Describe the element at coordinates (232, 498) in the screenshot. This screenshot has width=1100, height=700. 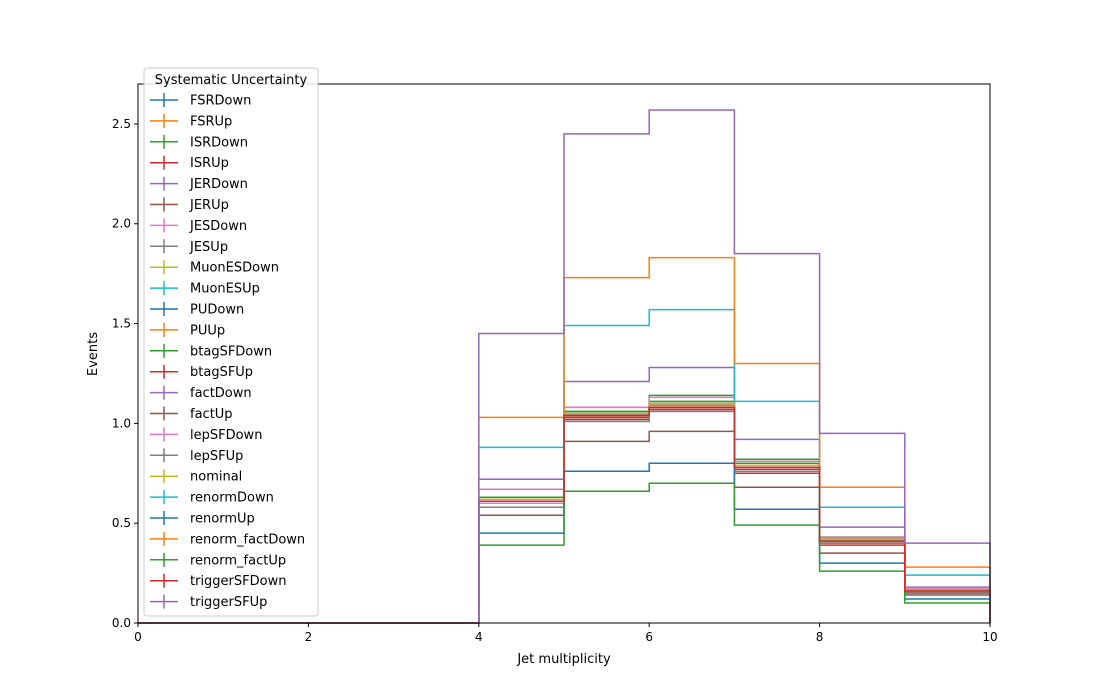
I see `legend-label: renormDown` at that location.